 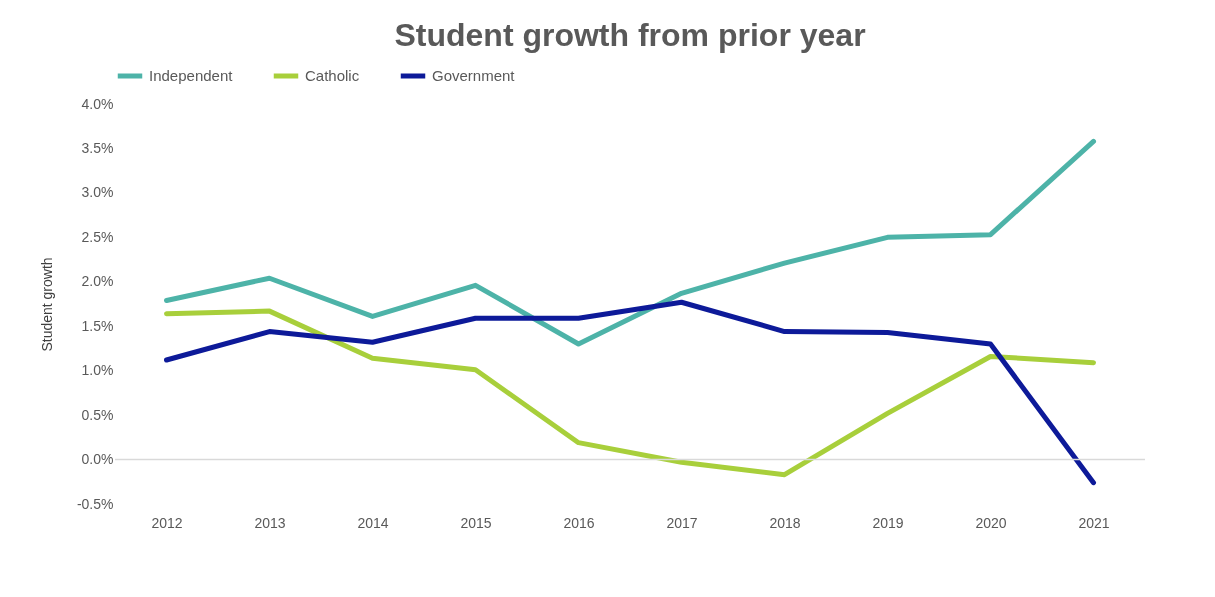 What do you see at coordinates (270, 522) in the screenshot?
I see `x-tick-label: 2013` at bounding box center [270, 522].